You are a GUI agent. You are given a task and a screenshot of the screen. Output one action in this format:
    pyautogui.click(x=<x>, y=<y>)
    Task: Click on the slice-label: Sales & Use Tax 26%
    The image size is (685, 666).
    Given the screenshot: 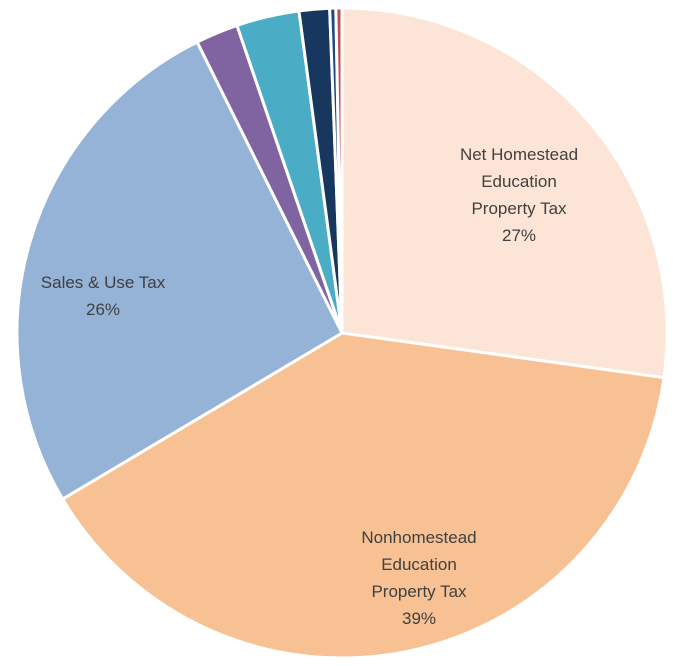 What is the action you would take?
    pyautogui.click(x=103, y=296)
    